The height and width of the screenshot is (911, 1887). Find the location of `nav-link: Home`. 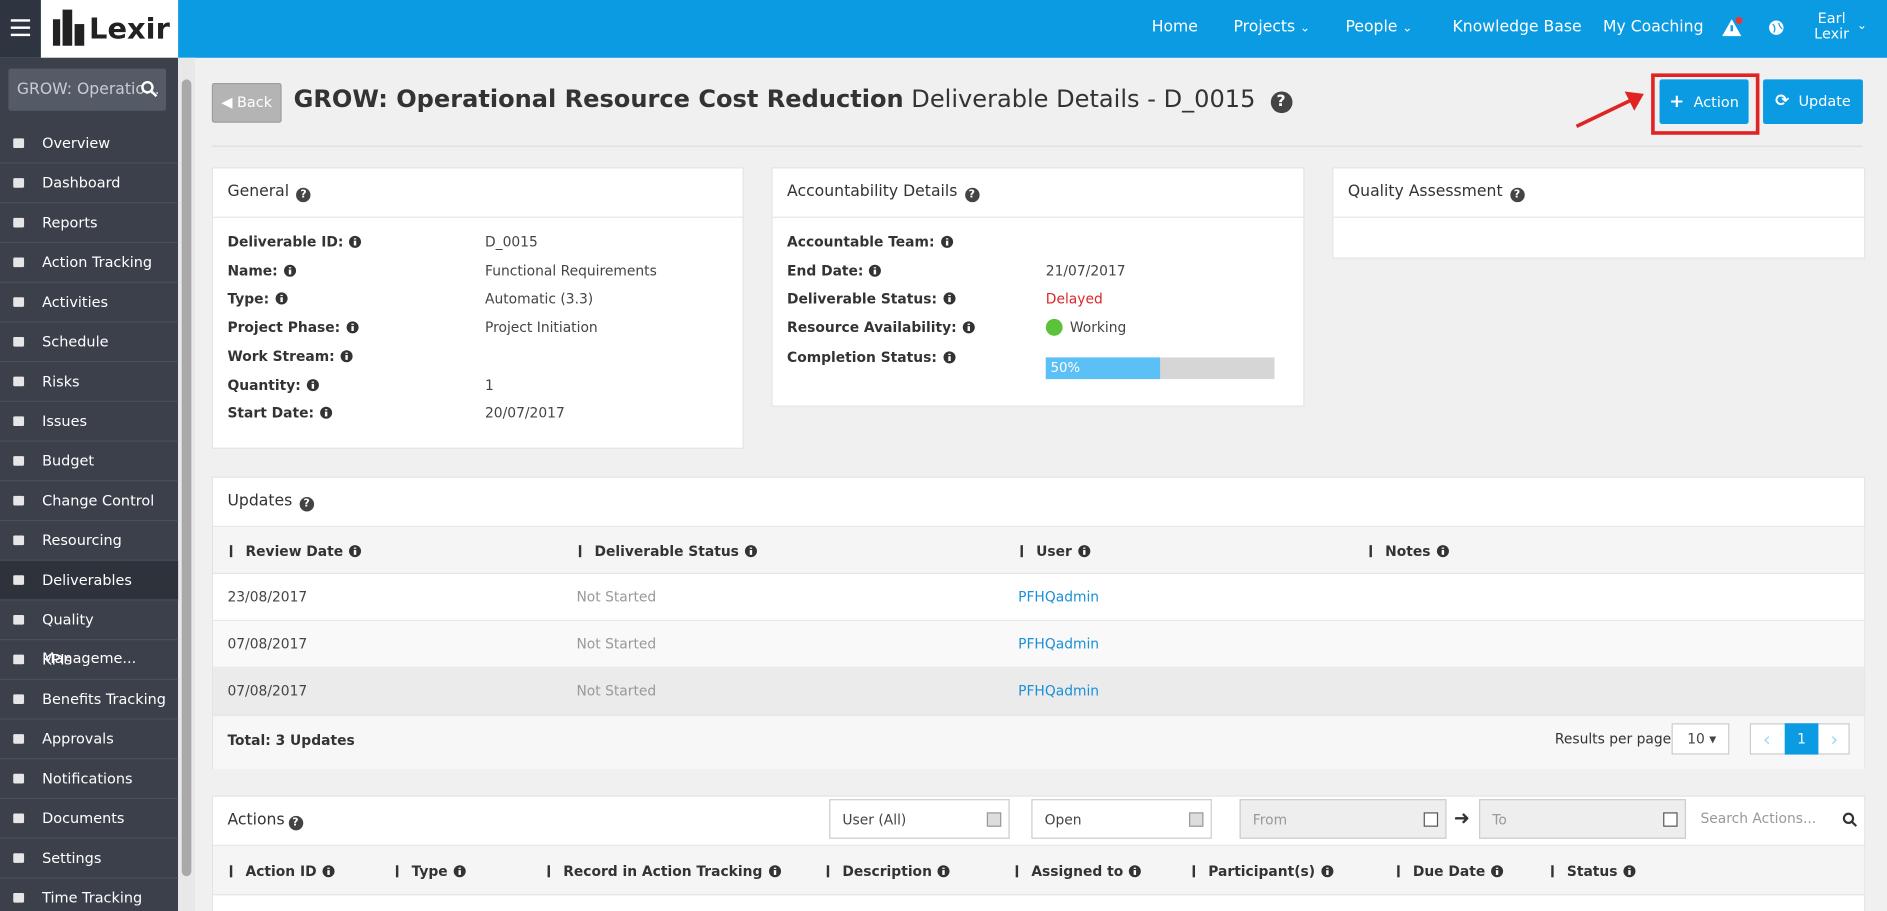

nav-link: Home is located at coordinates (1175, 29).